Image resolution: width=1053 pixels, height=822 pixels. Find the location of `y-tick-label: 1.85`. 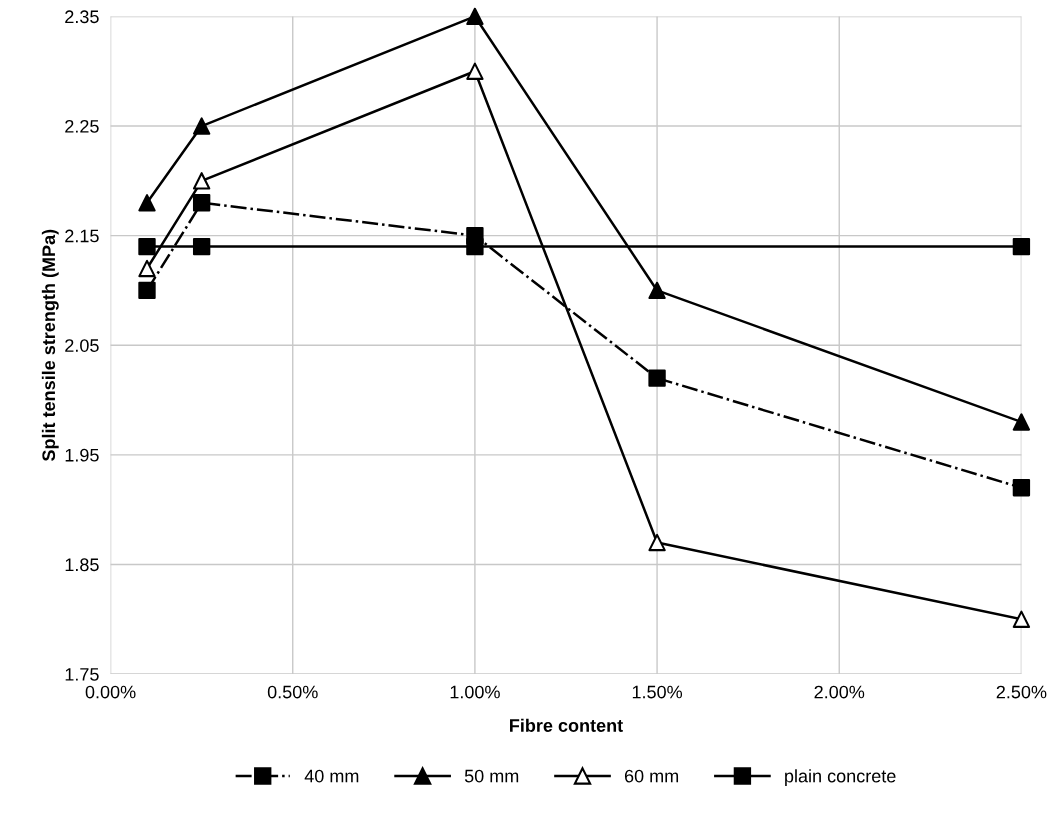

y-tick-label: 1.85 is located at coordinates (82, 565).